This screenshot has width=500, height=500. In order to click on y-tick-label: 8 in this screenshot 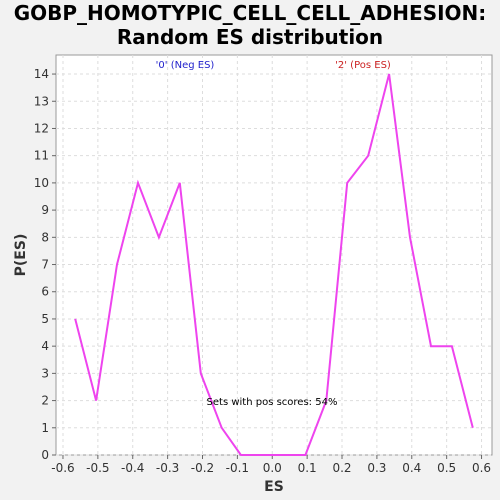, I will do `click(45, 237)`.